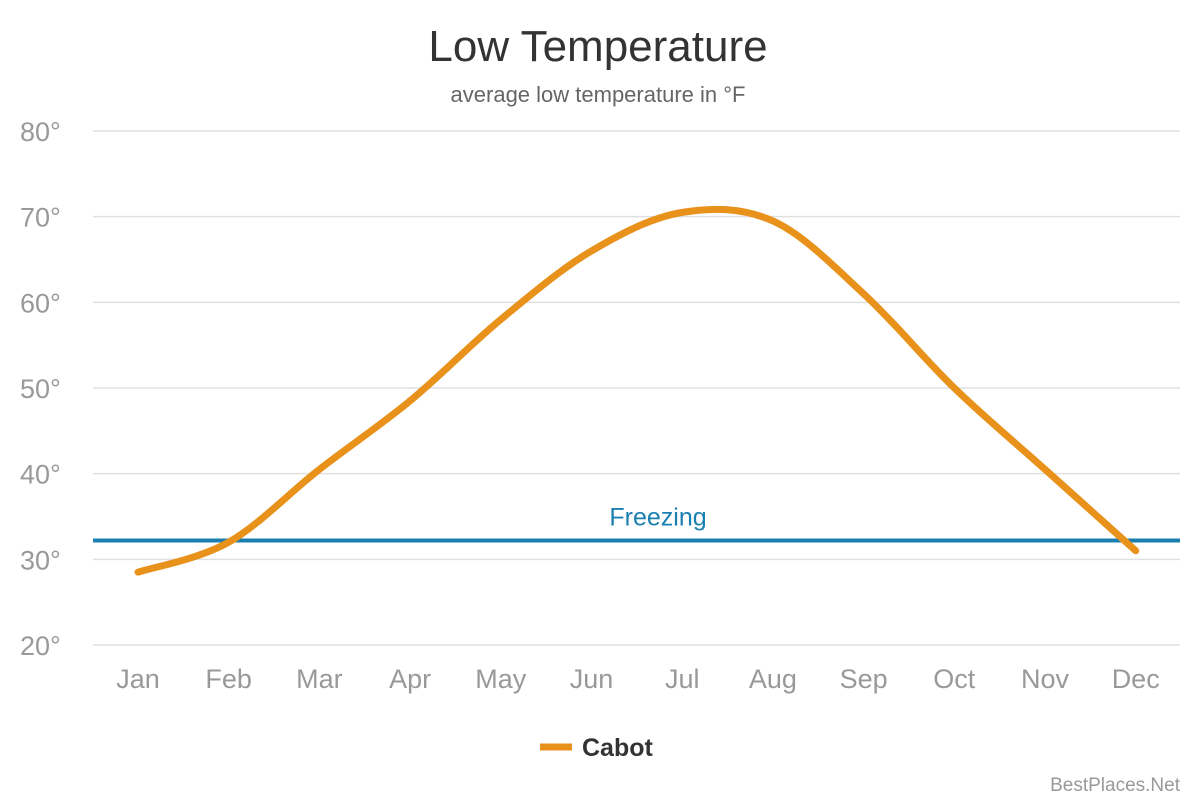 The width and height of the screenshot is (1200, 800). Describe the element at coordinates (410, 679) in the screenshot. I see `x-tick-label: Apr` at that location.